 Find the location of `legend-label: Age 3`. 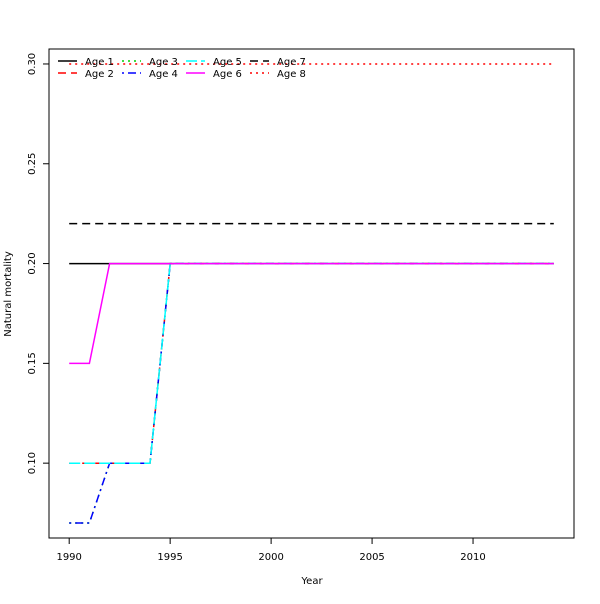

legend-label: Age 3 is located at coordinates (163, 62).